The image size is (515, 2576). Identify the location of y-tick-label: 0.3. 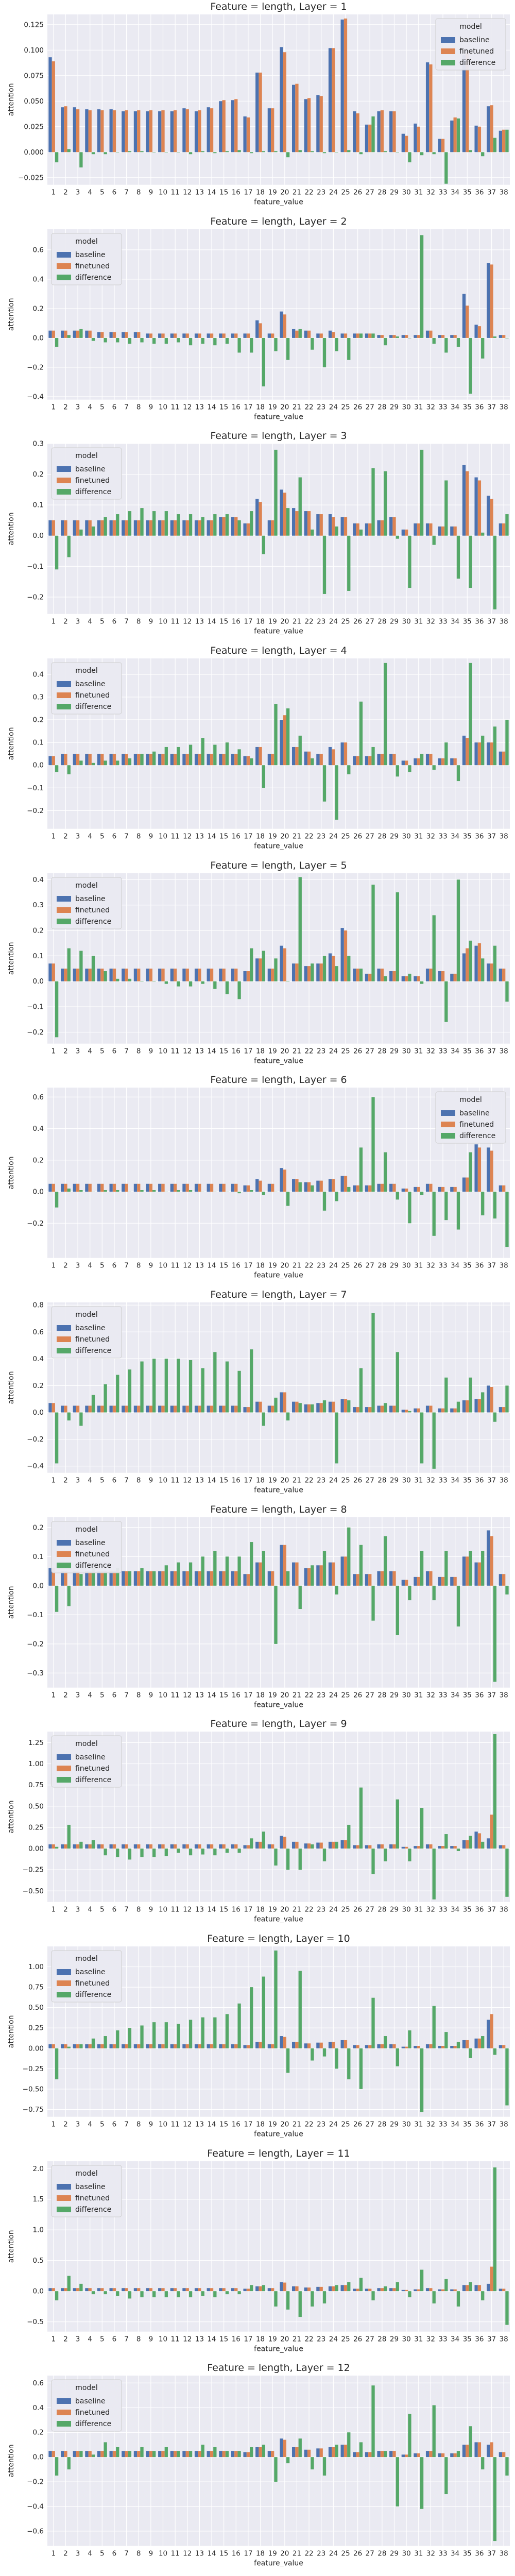
(38, 697).